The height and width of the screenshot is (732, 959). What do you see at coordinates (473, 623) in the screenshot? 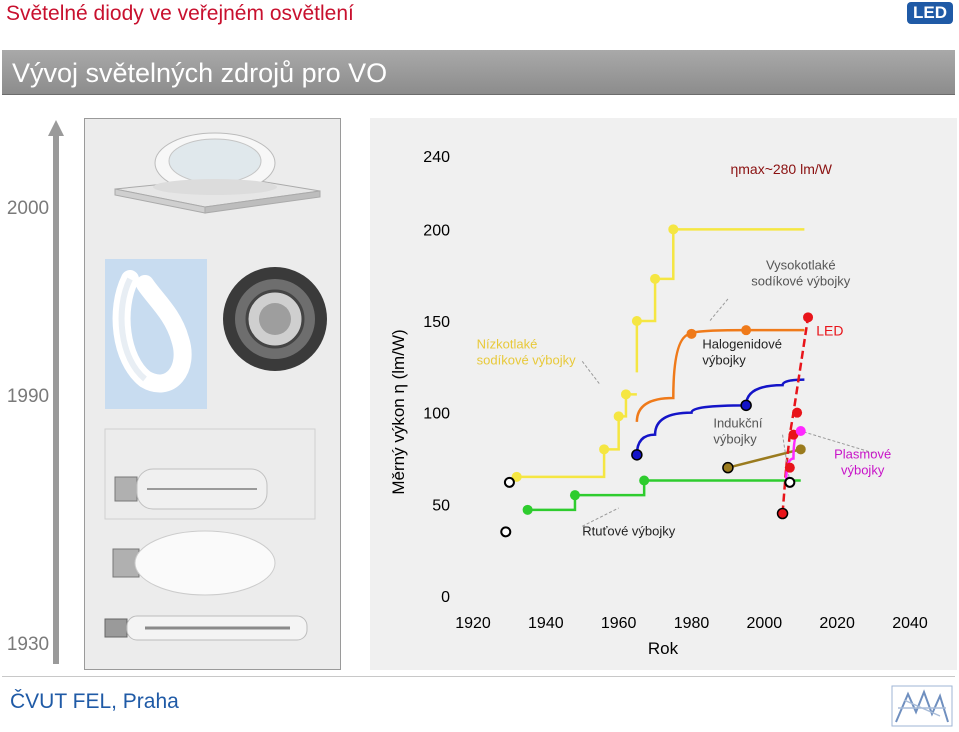
I see `x-tick-1920: 1920` at bounding box center [473, 623].